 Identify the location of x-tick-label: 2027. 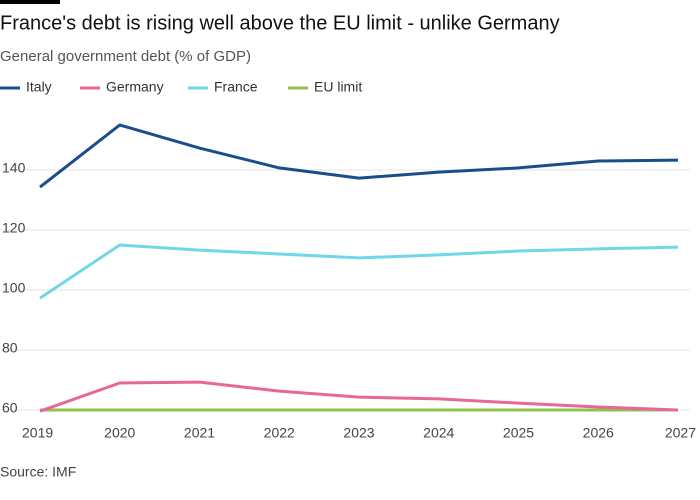
(680, 433).